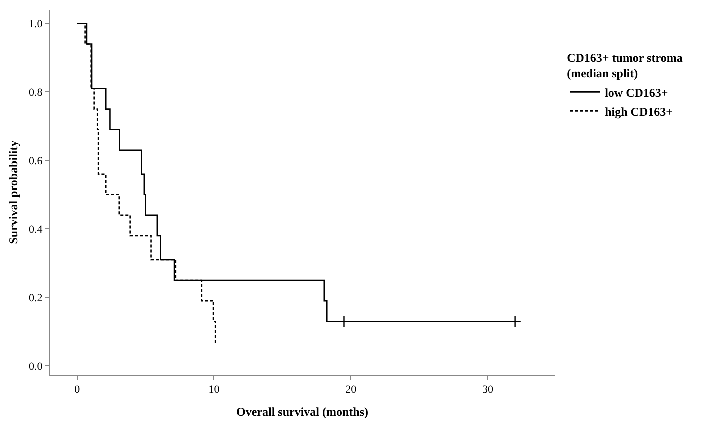  Describe the element at coordinates (36, 366) in the screenshot. I see `y-tick-label: 0.0` at that location.